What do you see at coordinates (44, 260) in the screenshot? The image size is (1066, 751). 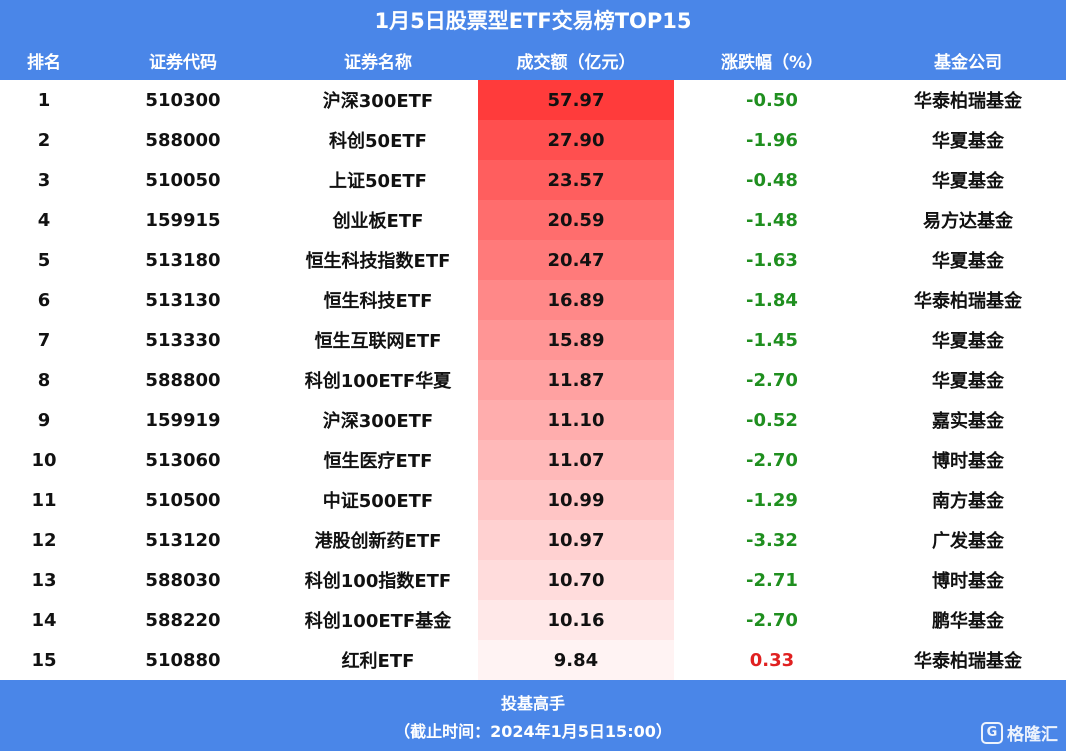 I see `row-rank: 5` at bounding box center [44, 260].